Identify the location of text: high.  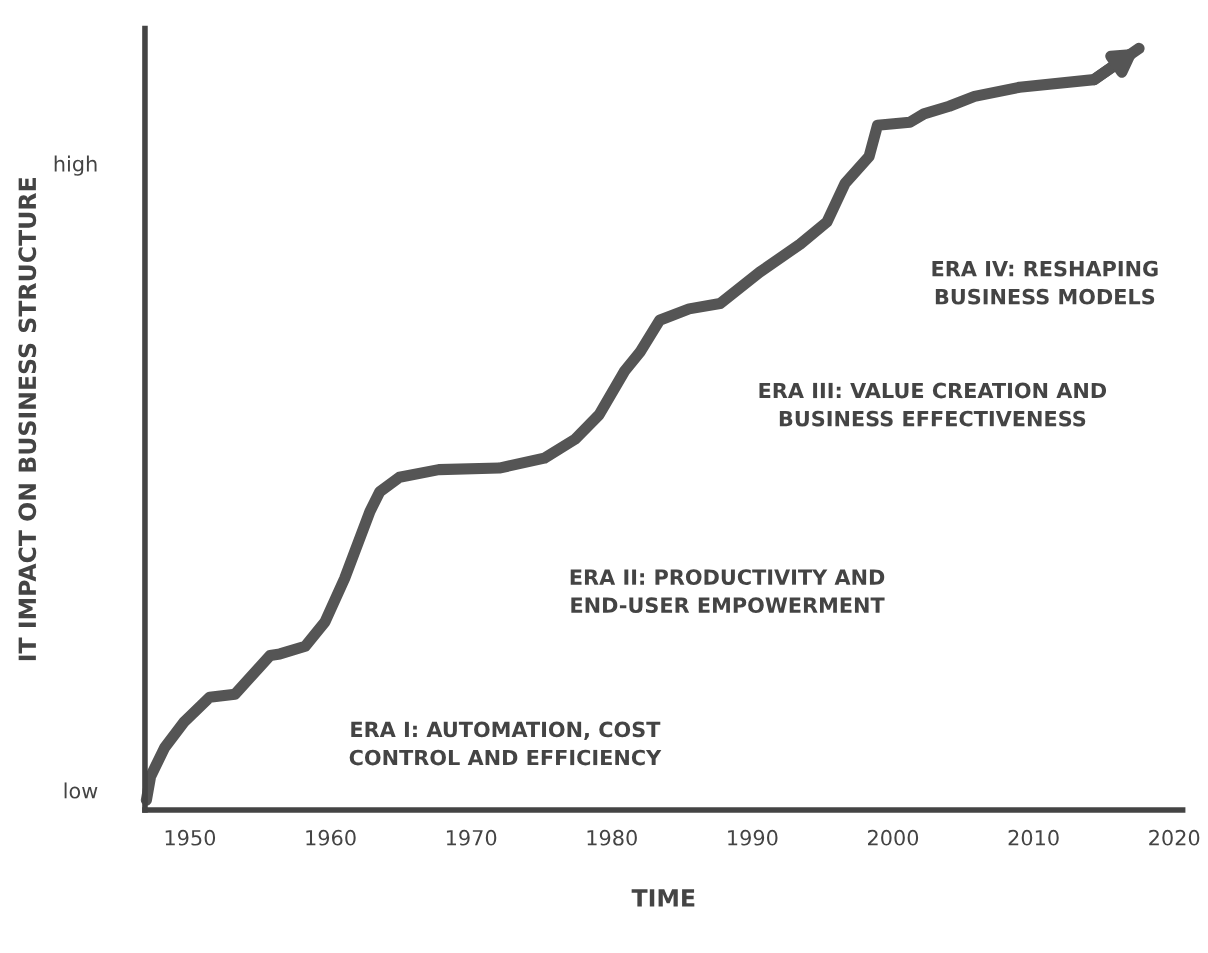
(75, 165).